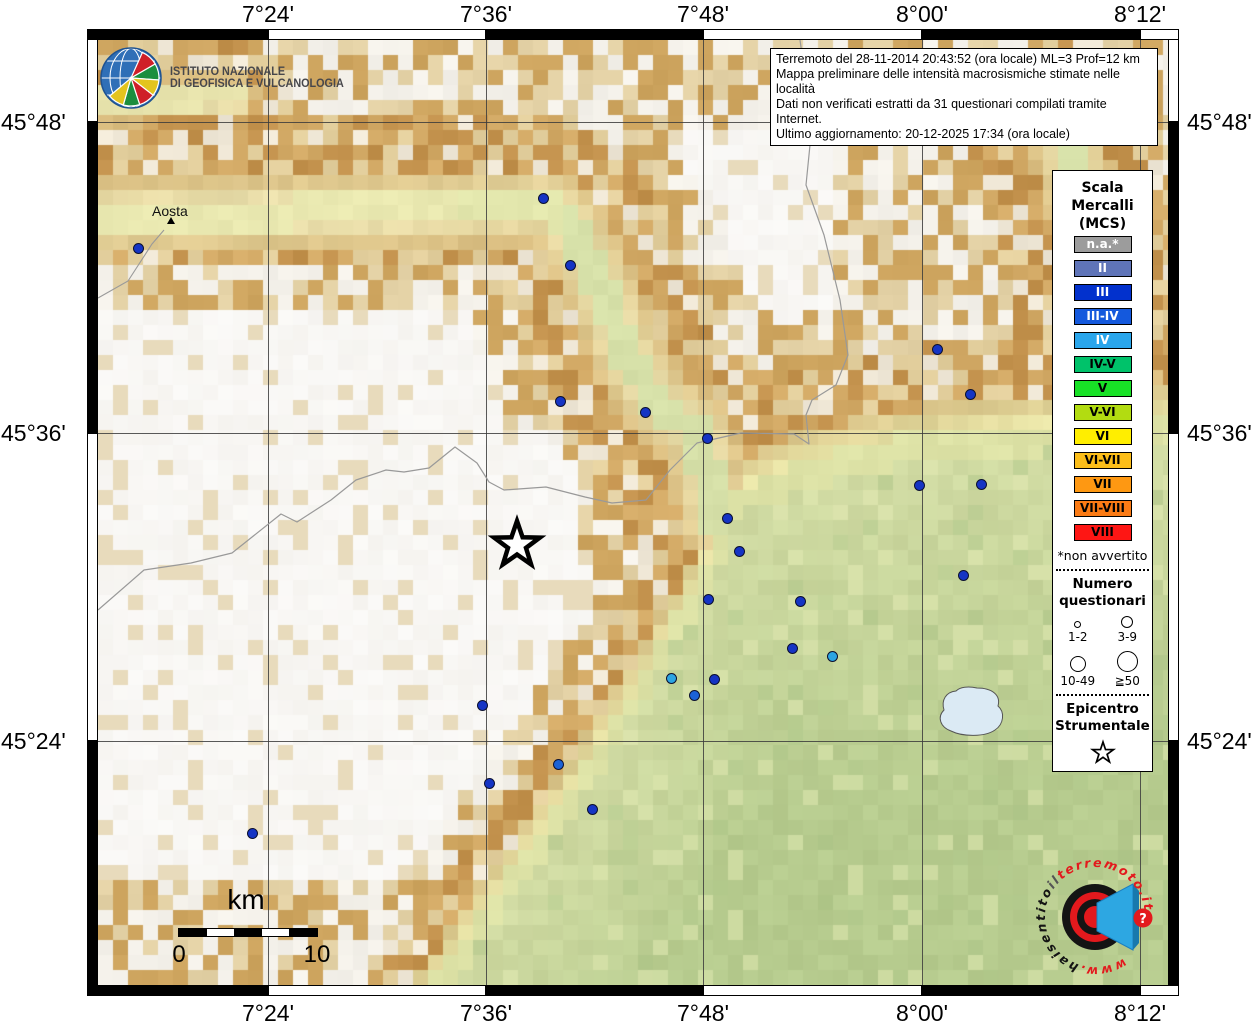  Describe the element at coordinates (33, 741) in the screenshot. I see `axis-label-lat-left: 45°24'` at that location.